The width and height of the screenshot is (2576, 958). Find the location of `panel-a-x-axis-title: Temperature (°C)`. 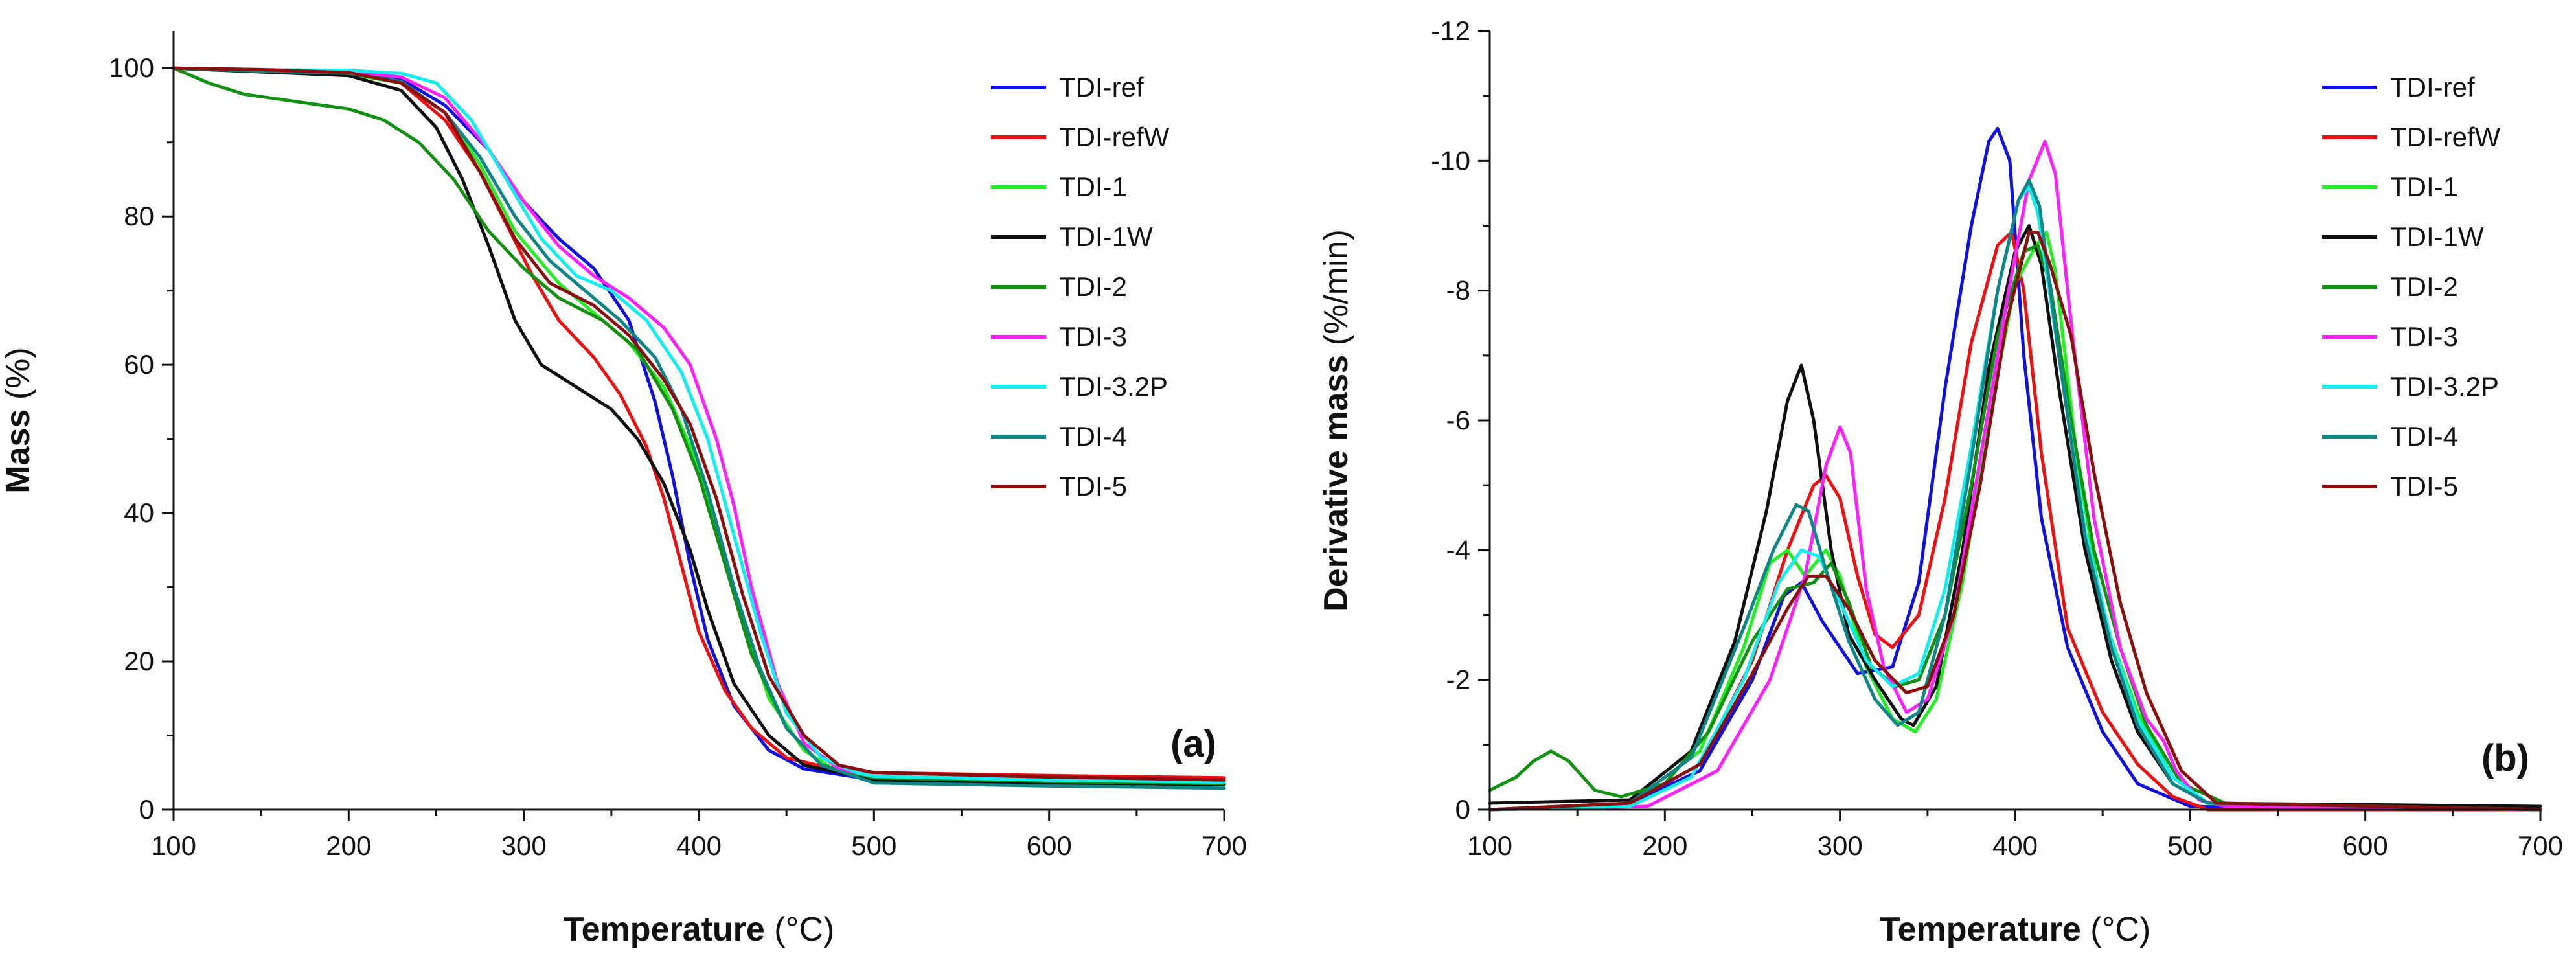

panel-a-x-axis-title: Temperature (°C) is located at coordinates (700, 930).